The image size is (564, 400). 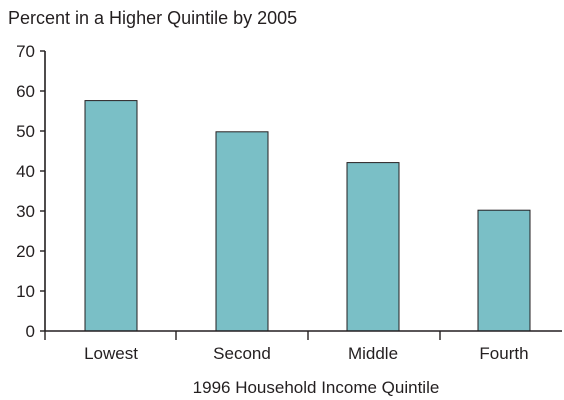 What do you see at coordinates (25, 171) in the screenshot?
I see `y-tick-label: 40` at bounding box center [25, 171].